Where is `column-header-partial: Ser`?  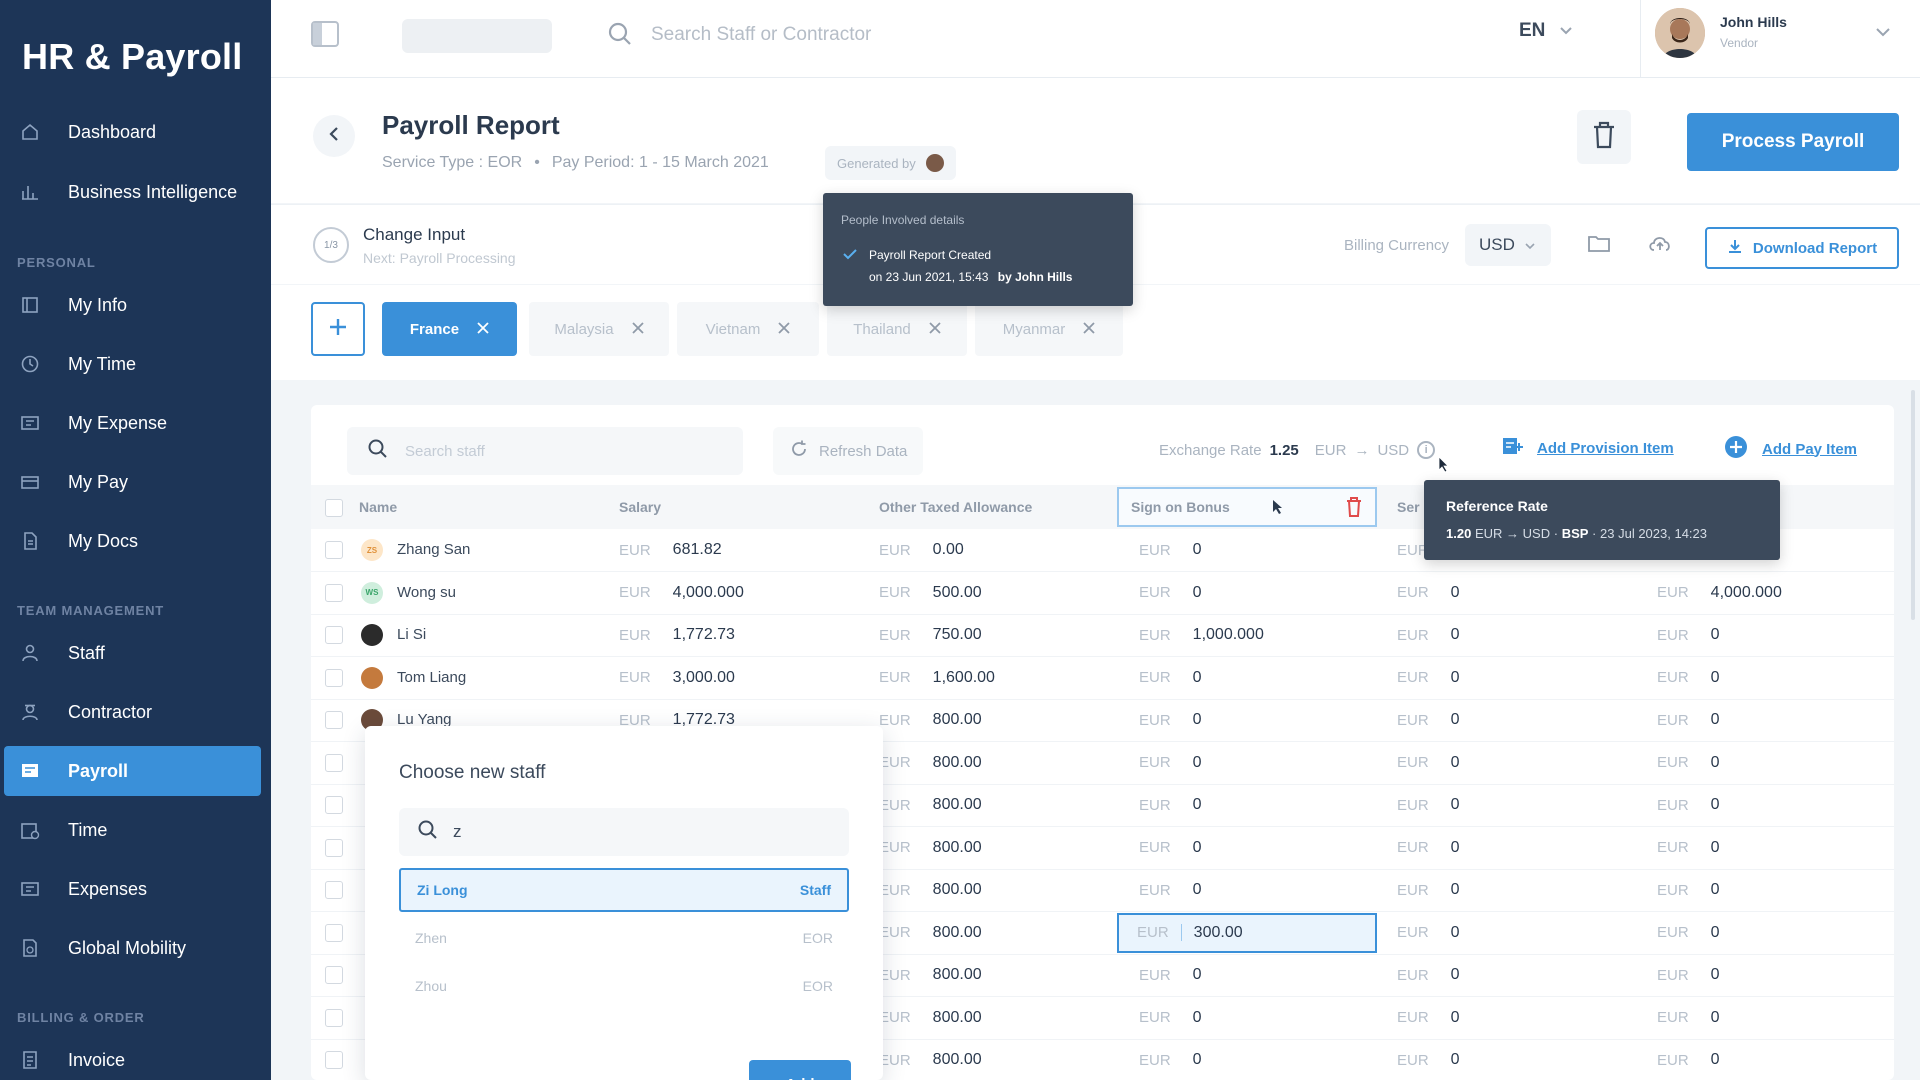
column-header-partial: Ser is located at coordinates (1408, 507).